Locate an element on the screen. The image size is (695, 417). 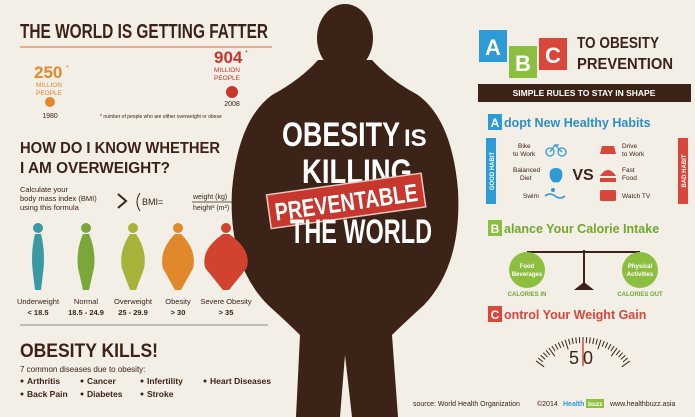
gauge is located at coordinates (583, 352).